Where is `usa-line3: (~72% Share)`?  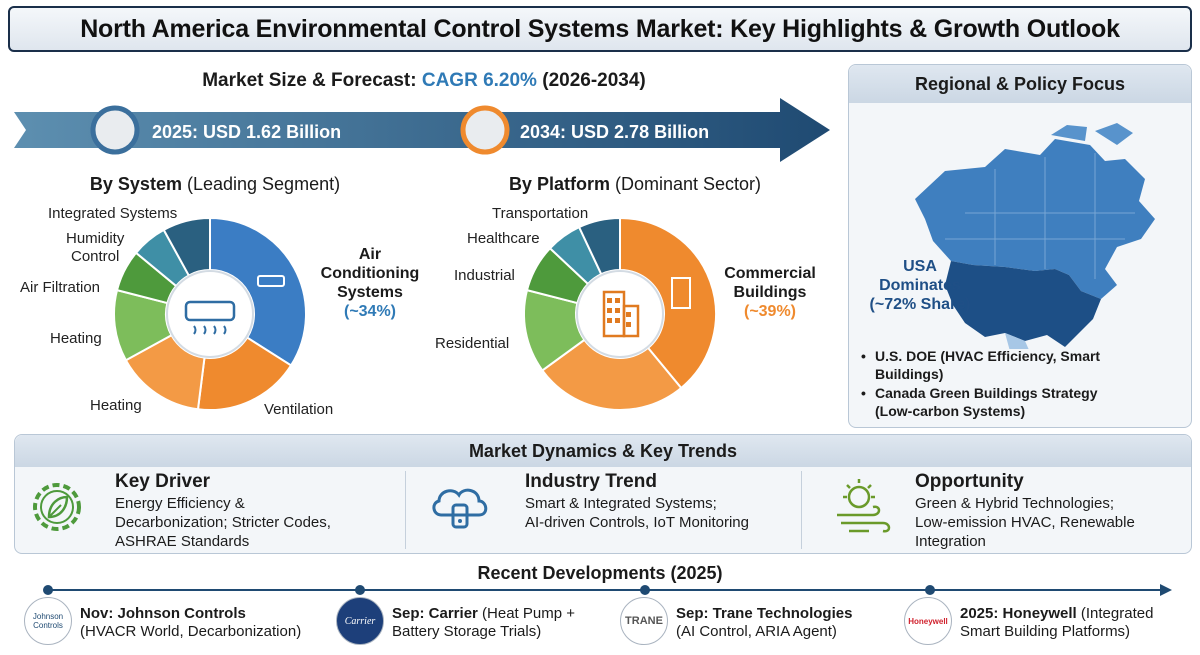 usa-line3: (~72% Share) is located at coordinates (920, 304).